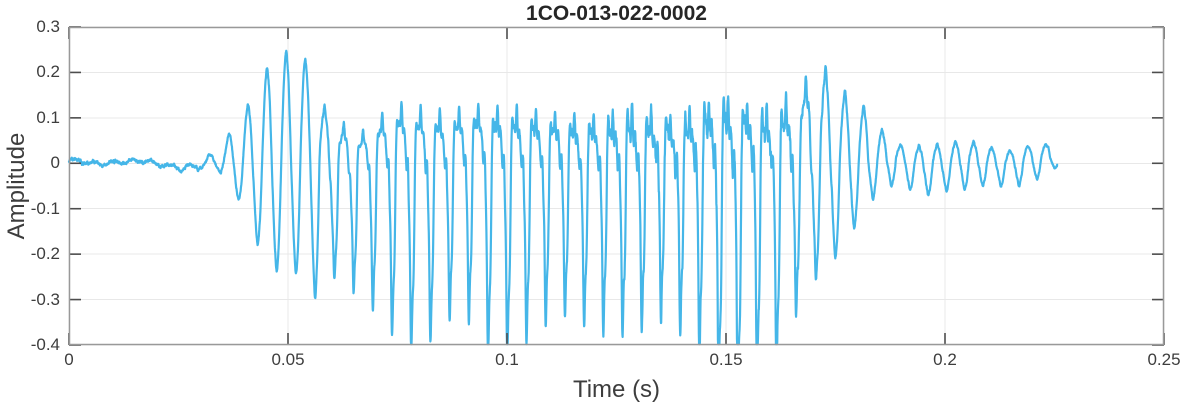  What do you see at coordinates (69, 359) in the screenshot?
I see `x-tick-label: 0` at bounding box center [69, 359].